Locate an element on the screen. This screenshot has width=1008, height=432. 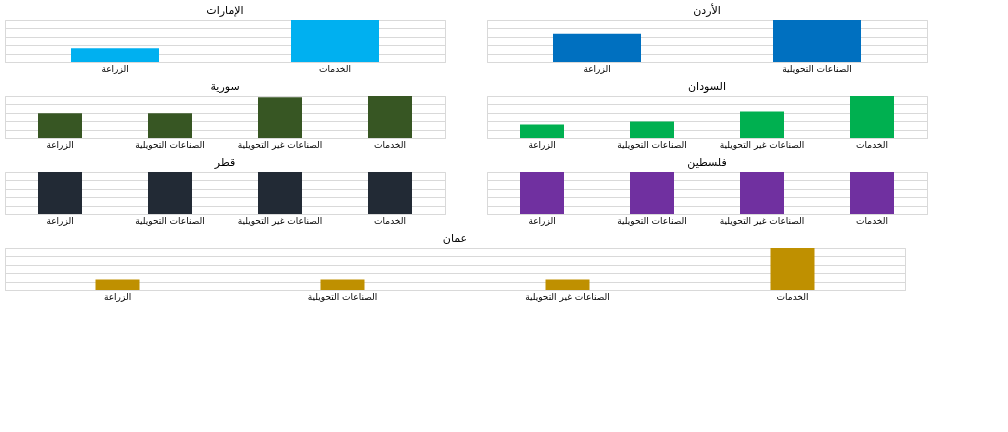
chart-title: قطر is located at coordinates (224, 162).